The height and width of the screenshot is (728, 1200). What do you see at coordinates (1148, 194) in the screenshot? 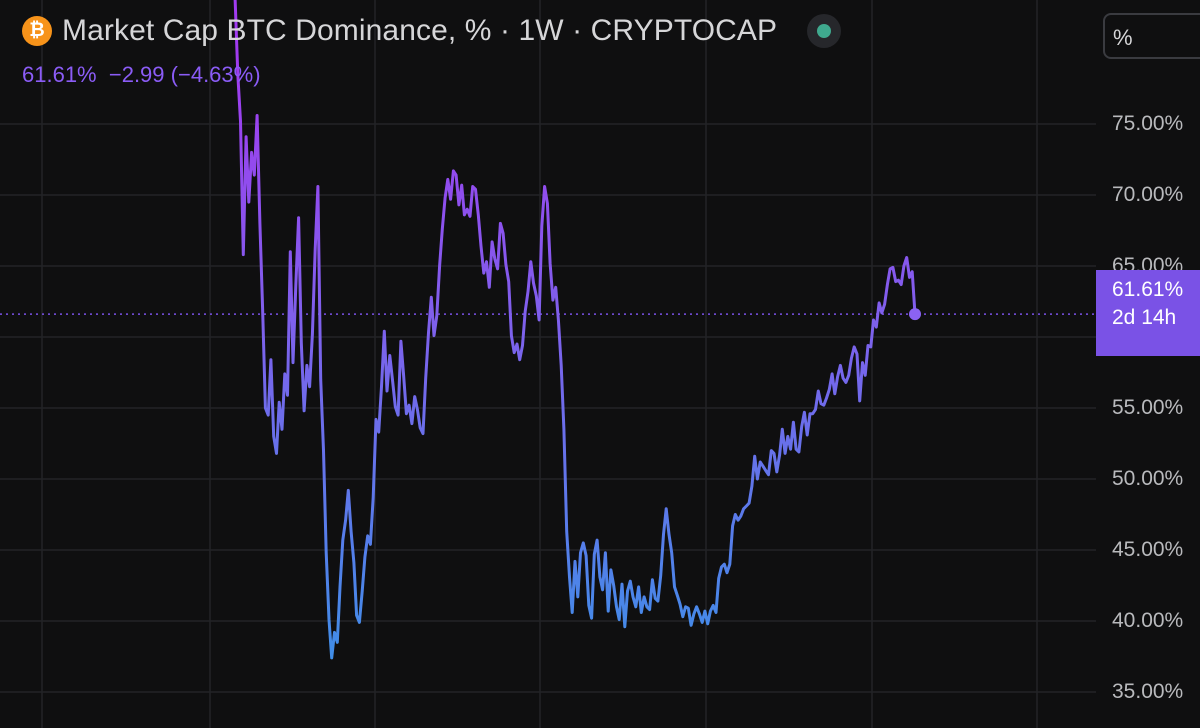
I see `y-tick-label: 70.00%` at bounding box center [1148, 194].